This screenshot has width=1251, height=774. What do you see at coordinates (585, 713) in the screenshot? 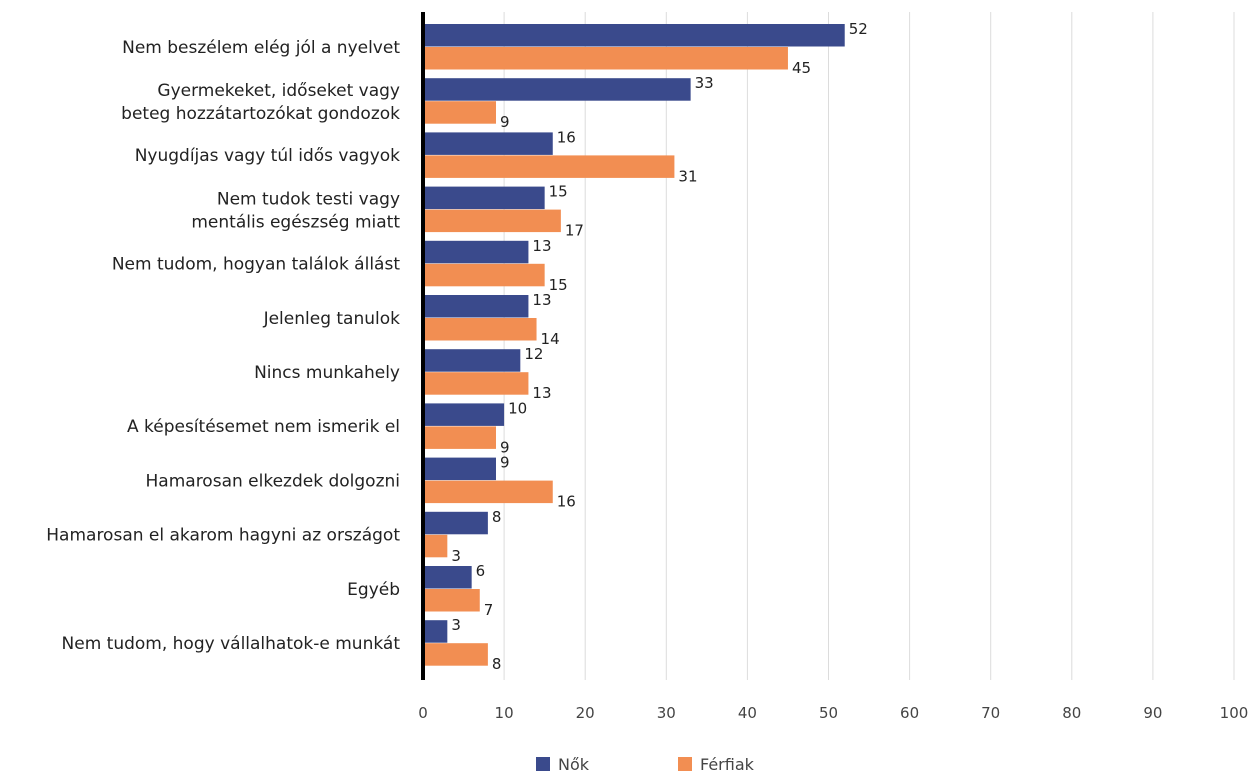
I see `x-tick-label: 20` at bounding box center [585, 713].